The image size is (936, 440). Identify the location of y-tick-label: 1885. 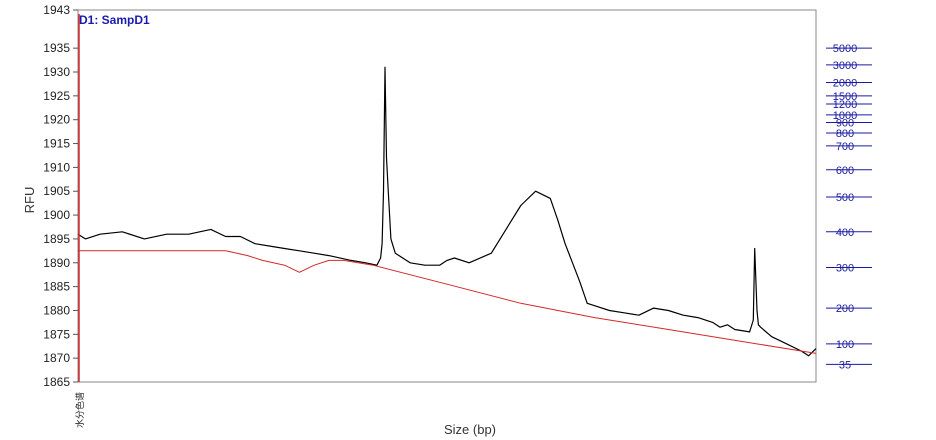
(56, 287).